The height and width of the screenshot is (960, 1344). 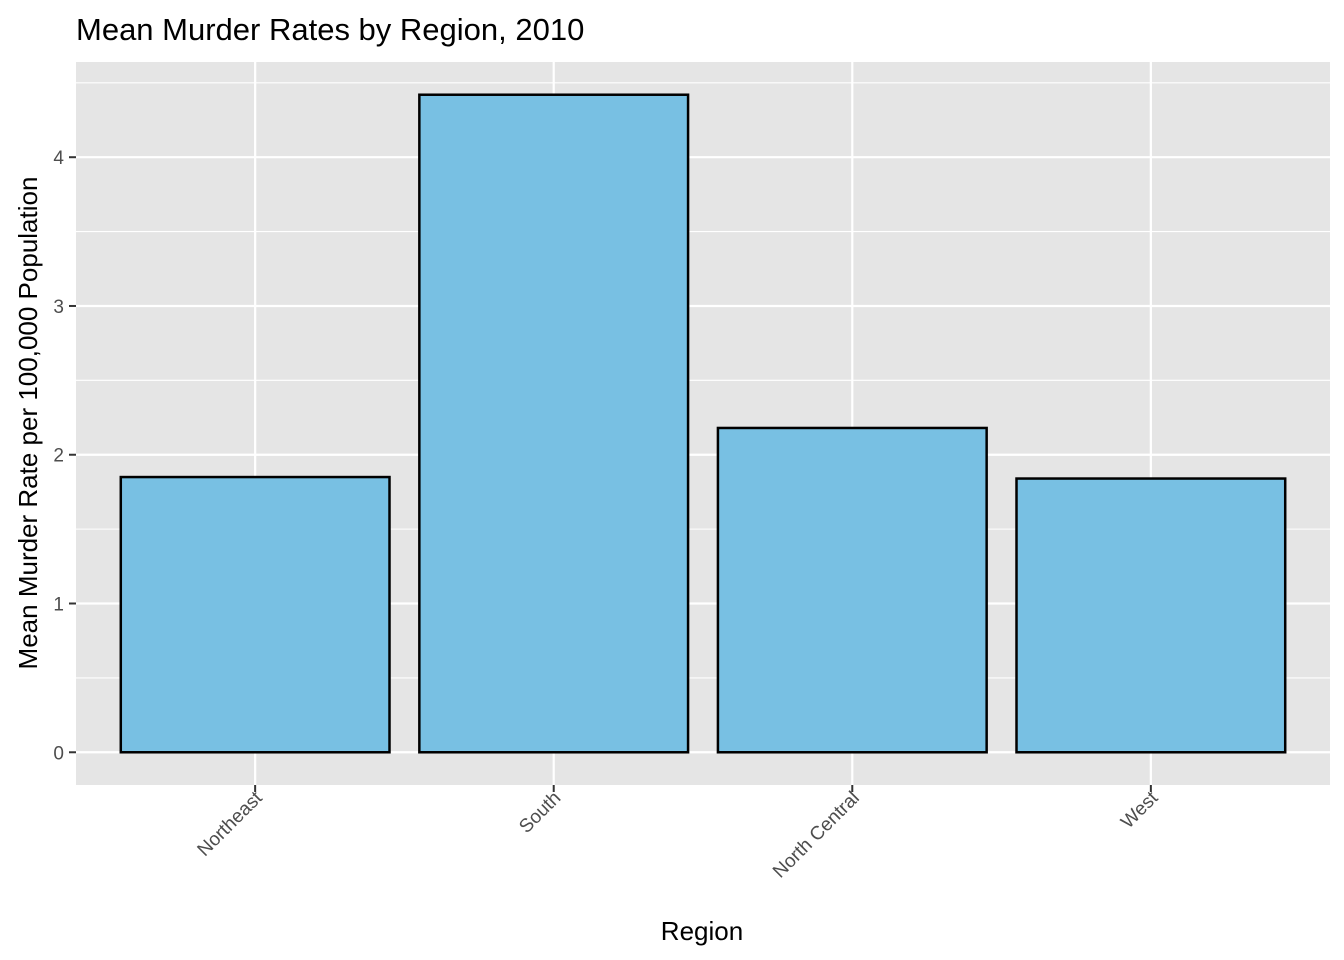 I want to click on y-tick-label: 4, so click(x=58, y=158).